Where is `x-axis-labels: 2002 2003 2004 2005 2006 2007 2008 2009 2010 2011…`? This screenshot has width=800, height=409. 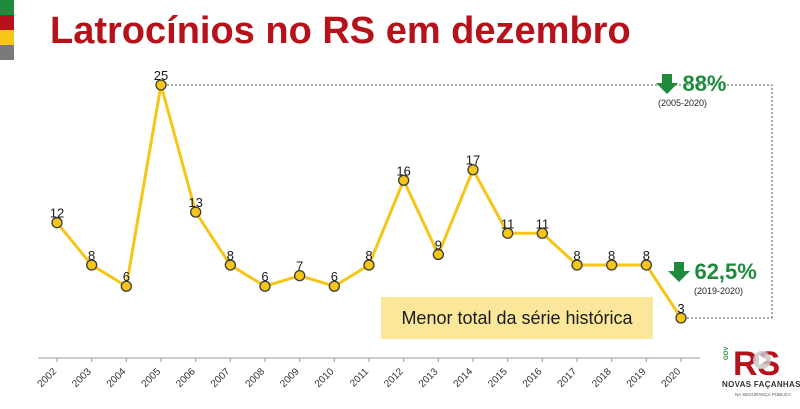 x-axis-labels: 2002 2003 2004 2005 2006 2007 2008 2009 2010 2011… is located at coordinates (360, 378).